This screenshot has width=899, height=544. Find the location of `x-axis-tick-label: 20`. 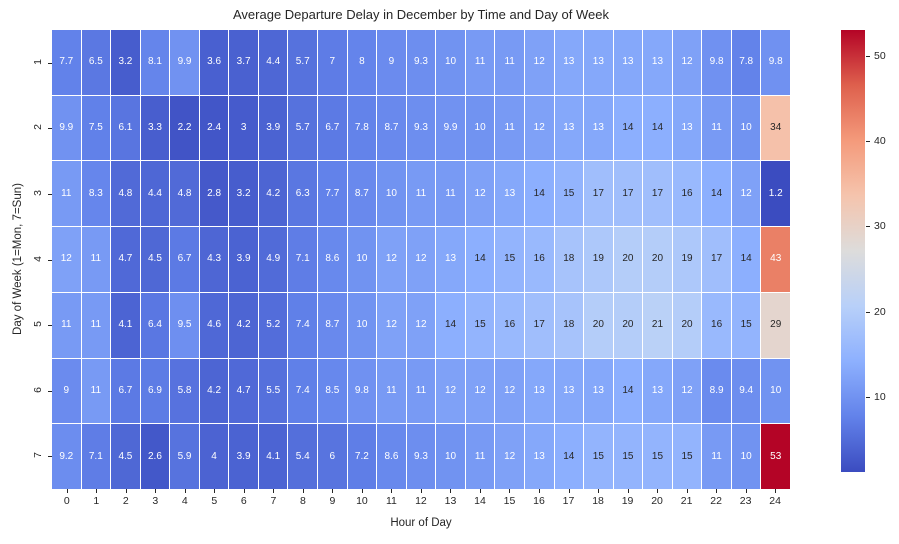

x-axis-tick-label: 20 is located at coordinates (657, 498).